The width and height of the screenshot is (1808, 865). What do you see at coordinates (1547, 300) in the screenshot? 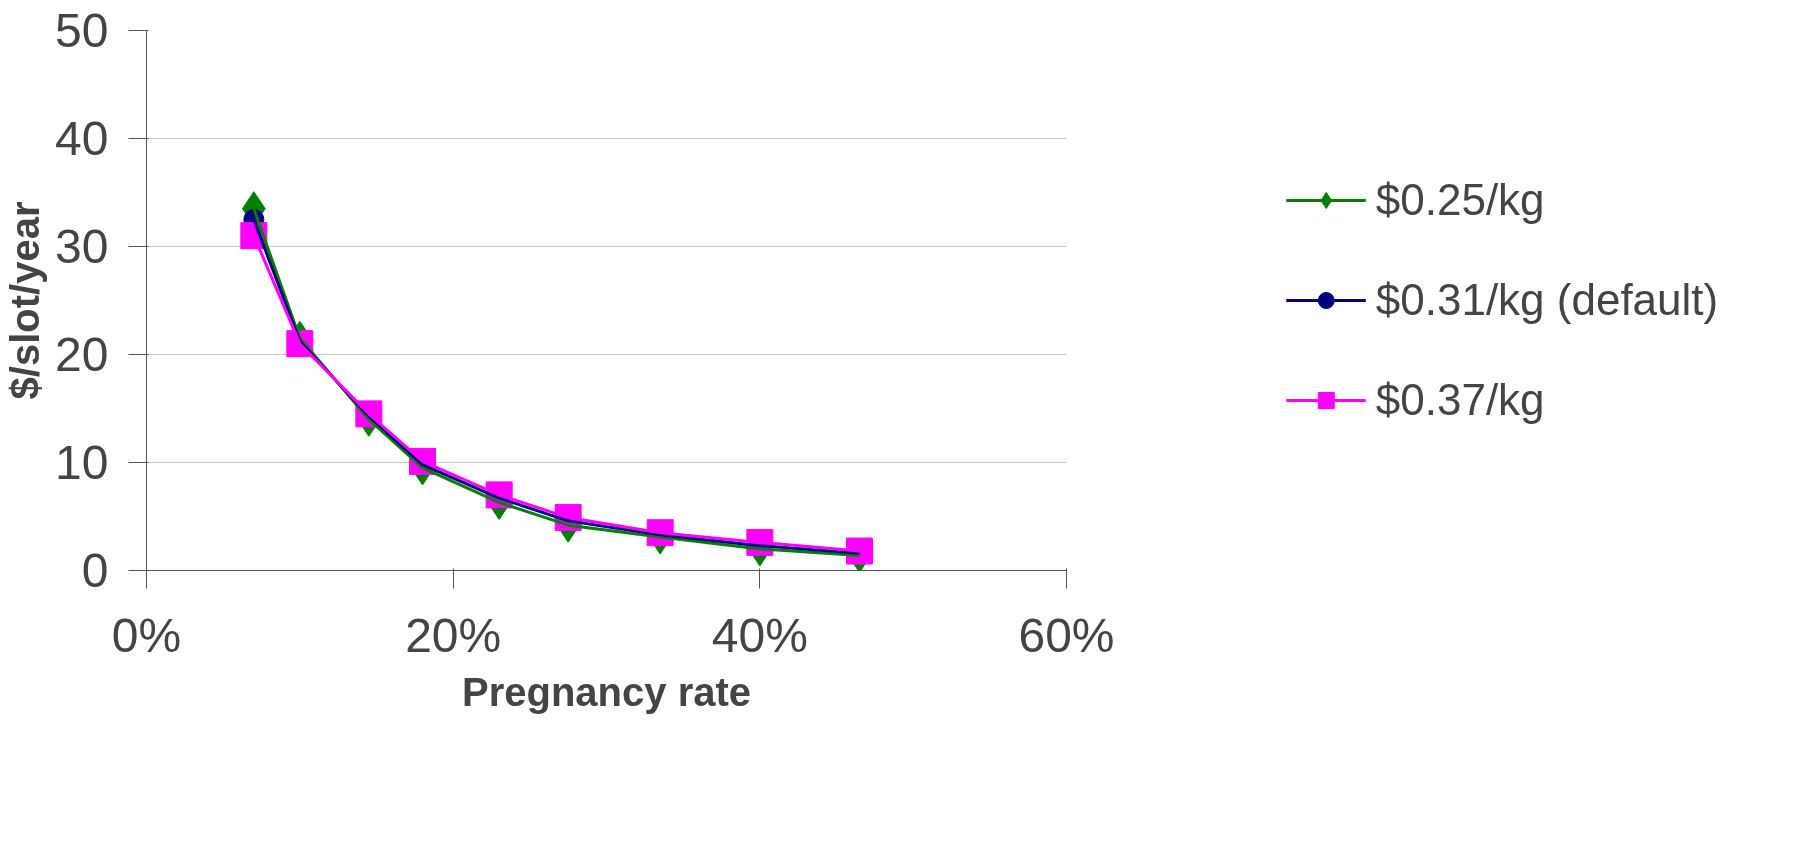
I see `legend-label: $0.31/kg (default)` at bounding box center [1547, 300].